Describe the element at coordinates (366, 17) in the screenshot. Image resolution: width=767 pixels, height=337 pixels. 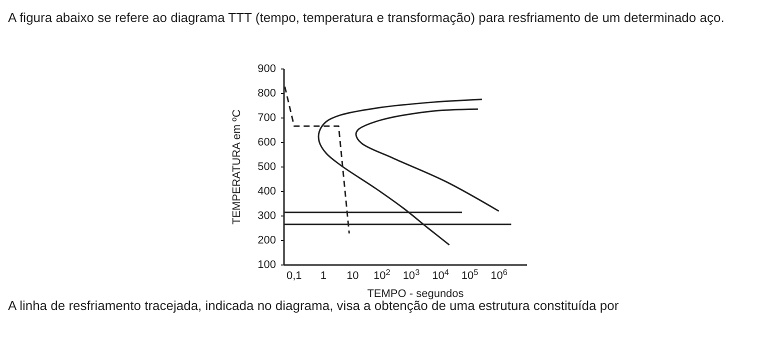
I see `chart-title: A figura abaixo se refere ao diagrama TTT (tempo, temperatura e transformação) para resfriamento de um determinado aço.` at that location.